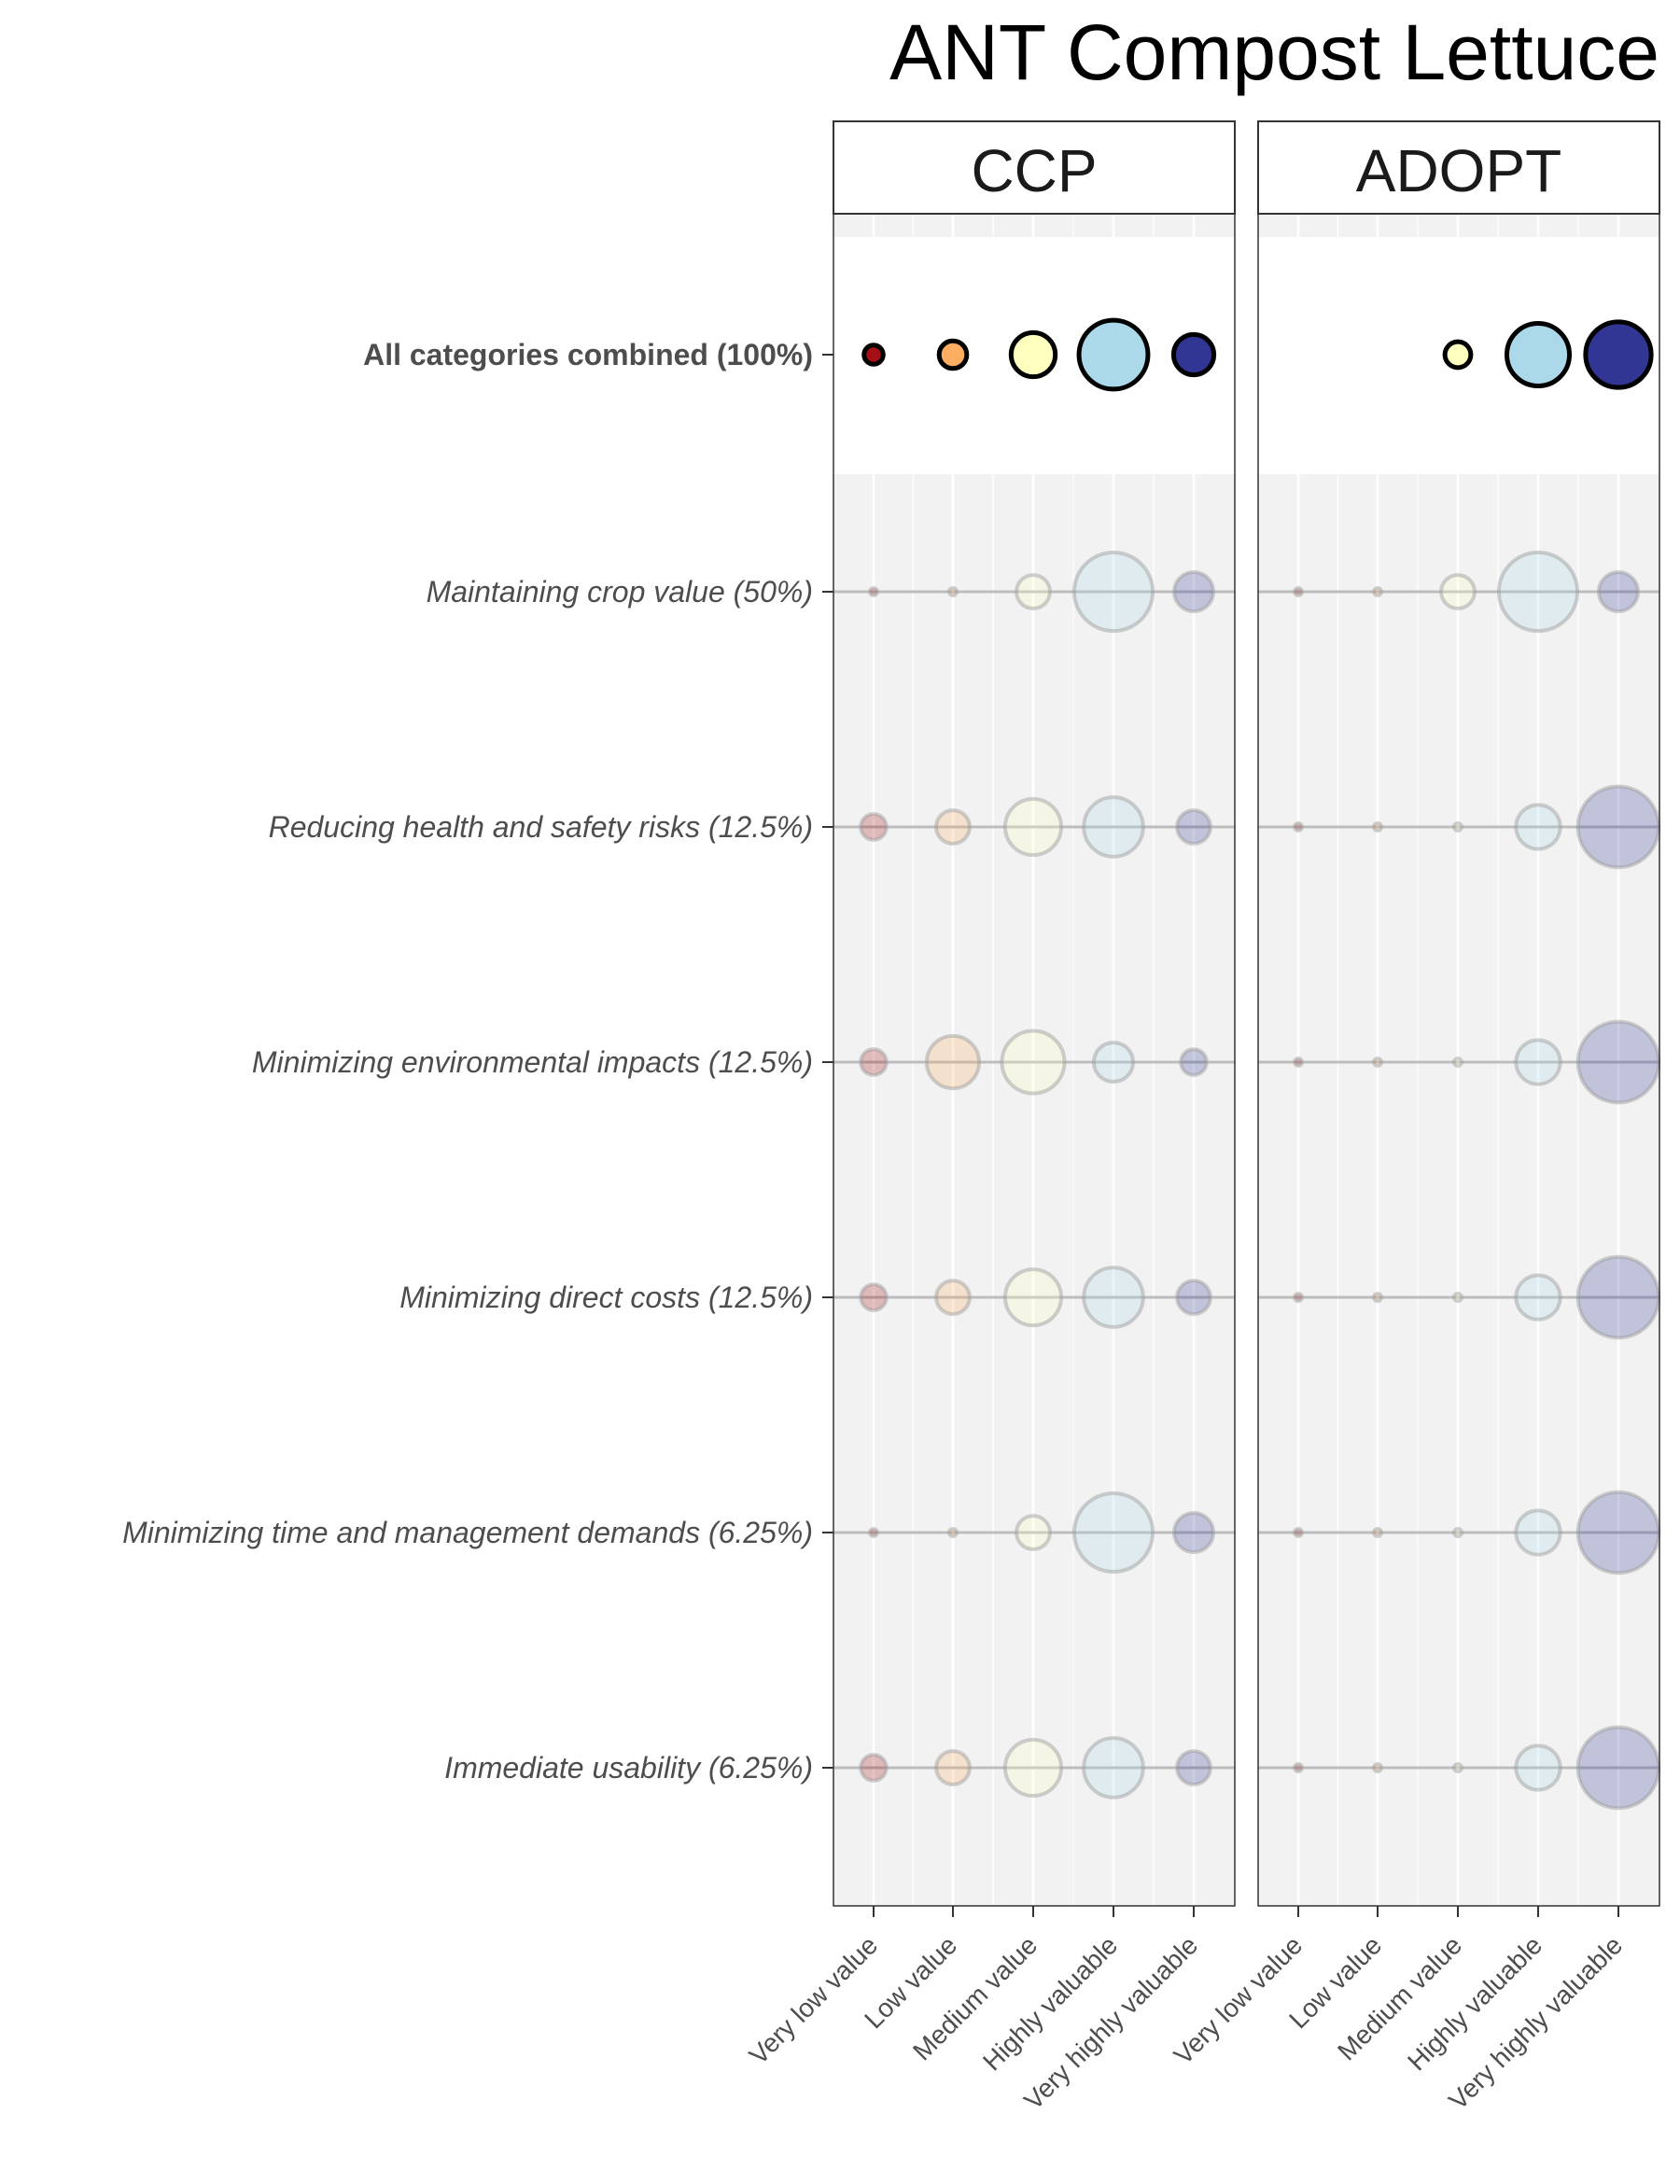 The width and height of the screenshot is (1680, 2184). I want to click on facet-strip-label: ADOPT, so click(1458, 170).